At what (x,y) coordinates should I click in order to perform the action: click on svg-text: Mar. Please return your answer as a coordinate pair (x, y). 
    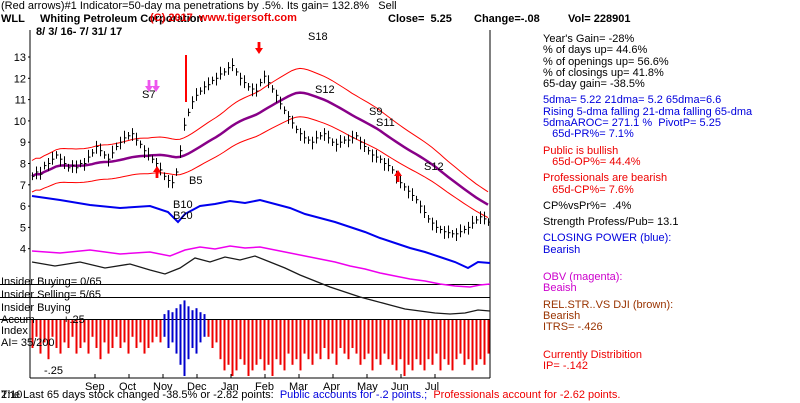
    Looking at the image, I should click on (298, 387).